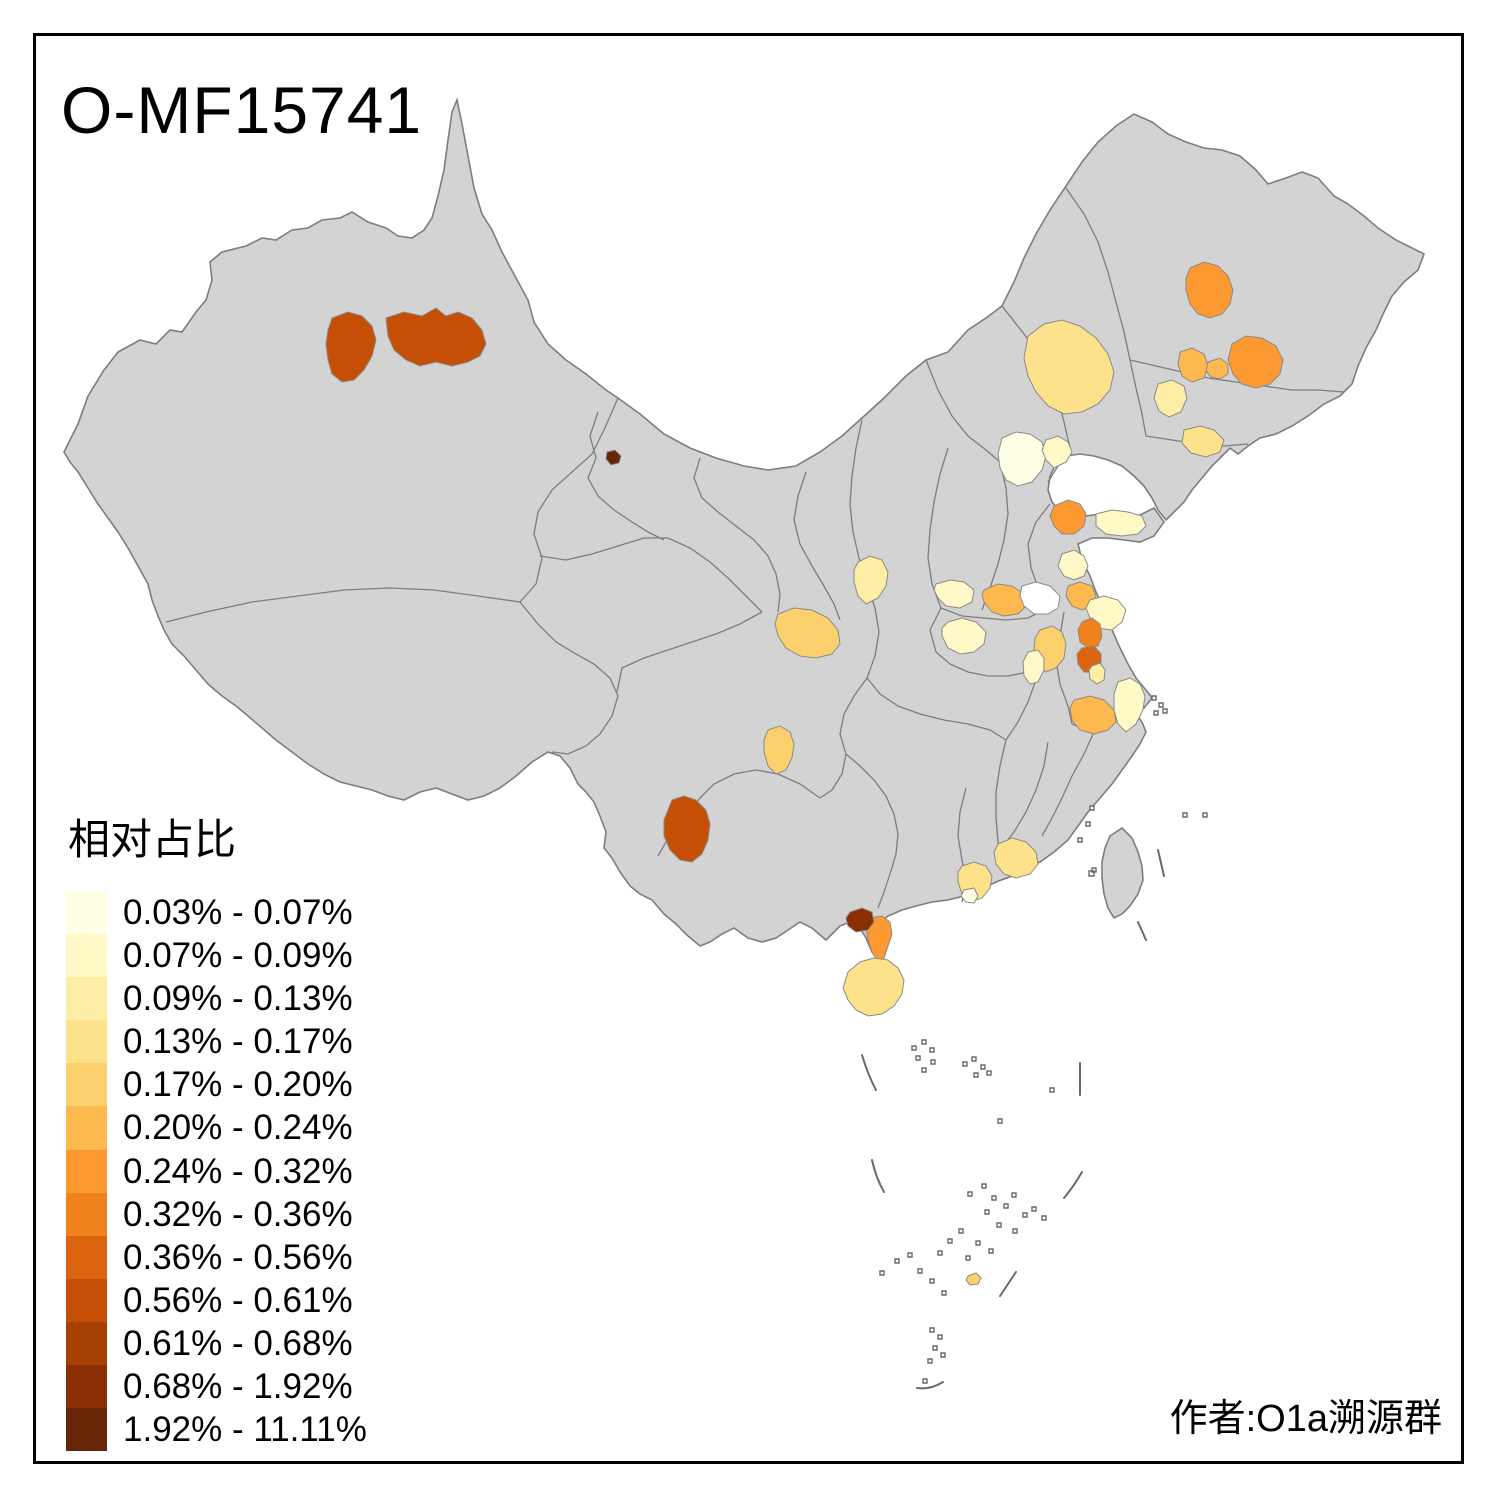 The height and width of the screenshot is (1500, 1500). I want to click on legend-row: 0.17% - 0.20%, so click(216, 1085).